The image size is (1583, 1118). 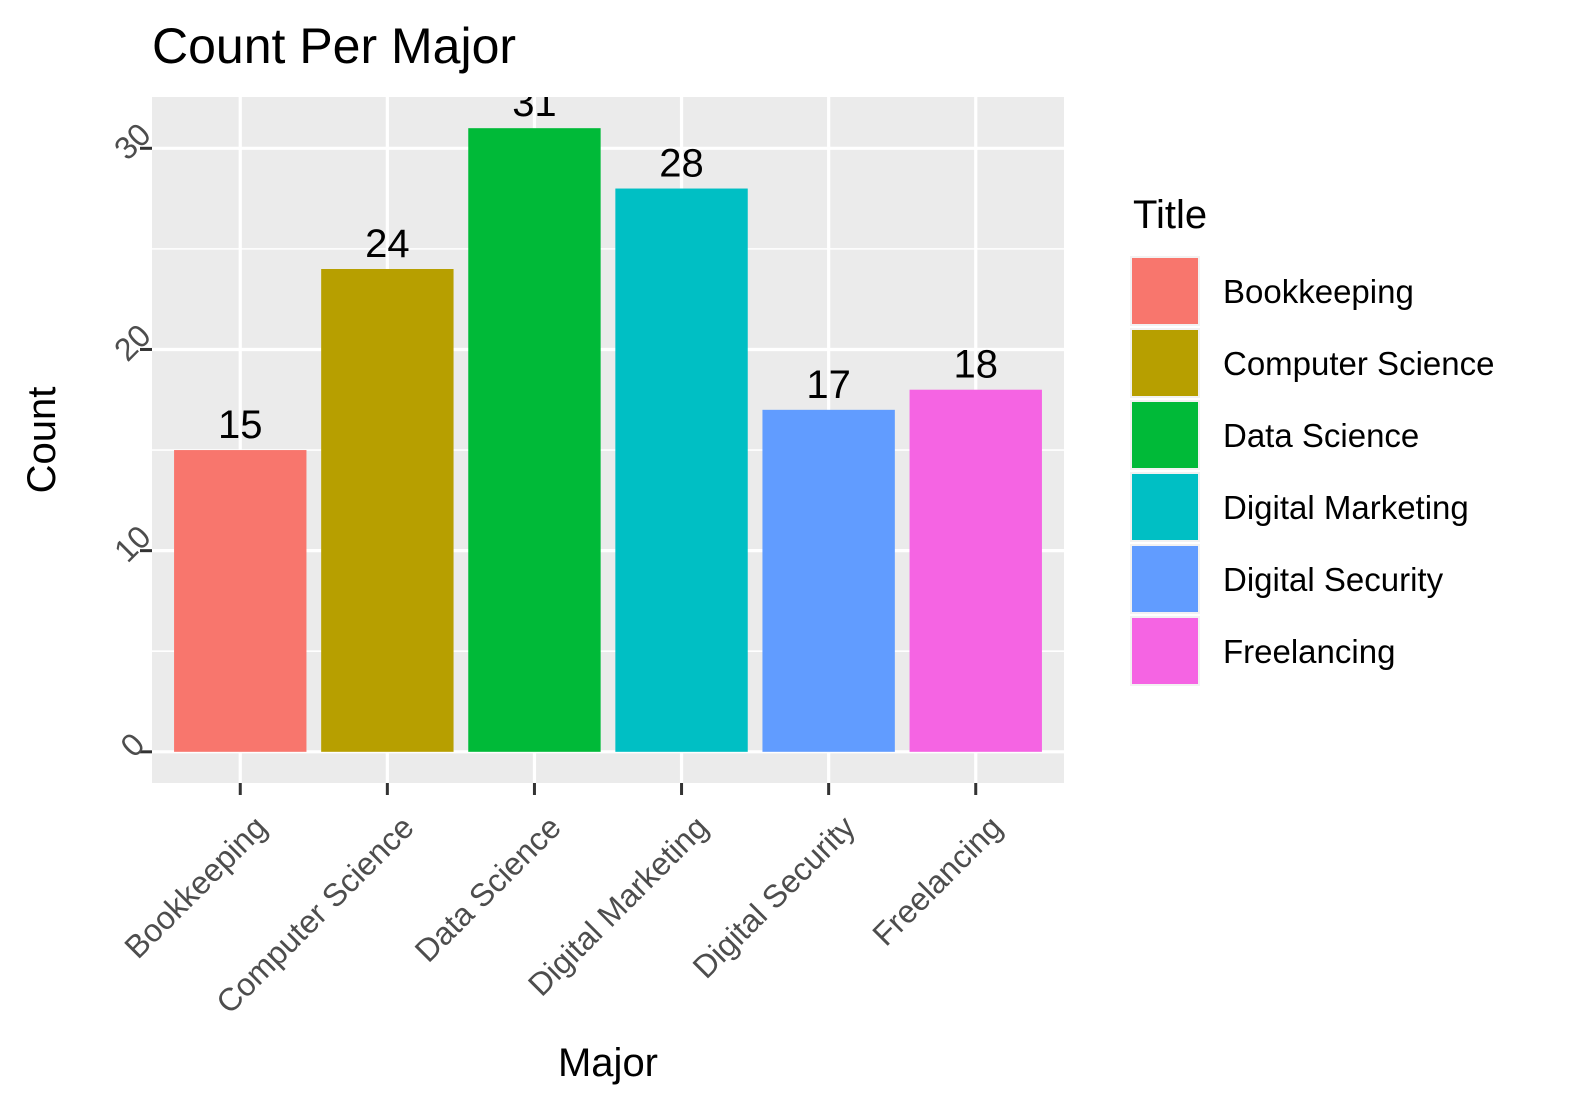 What do you see at coordinates (132, 543) in the screenshot?
I see `y-tick-label: 10` at bounding box center [132, 543].